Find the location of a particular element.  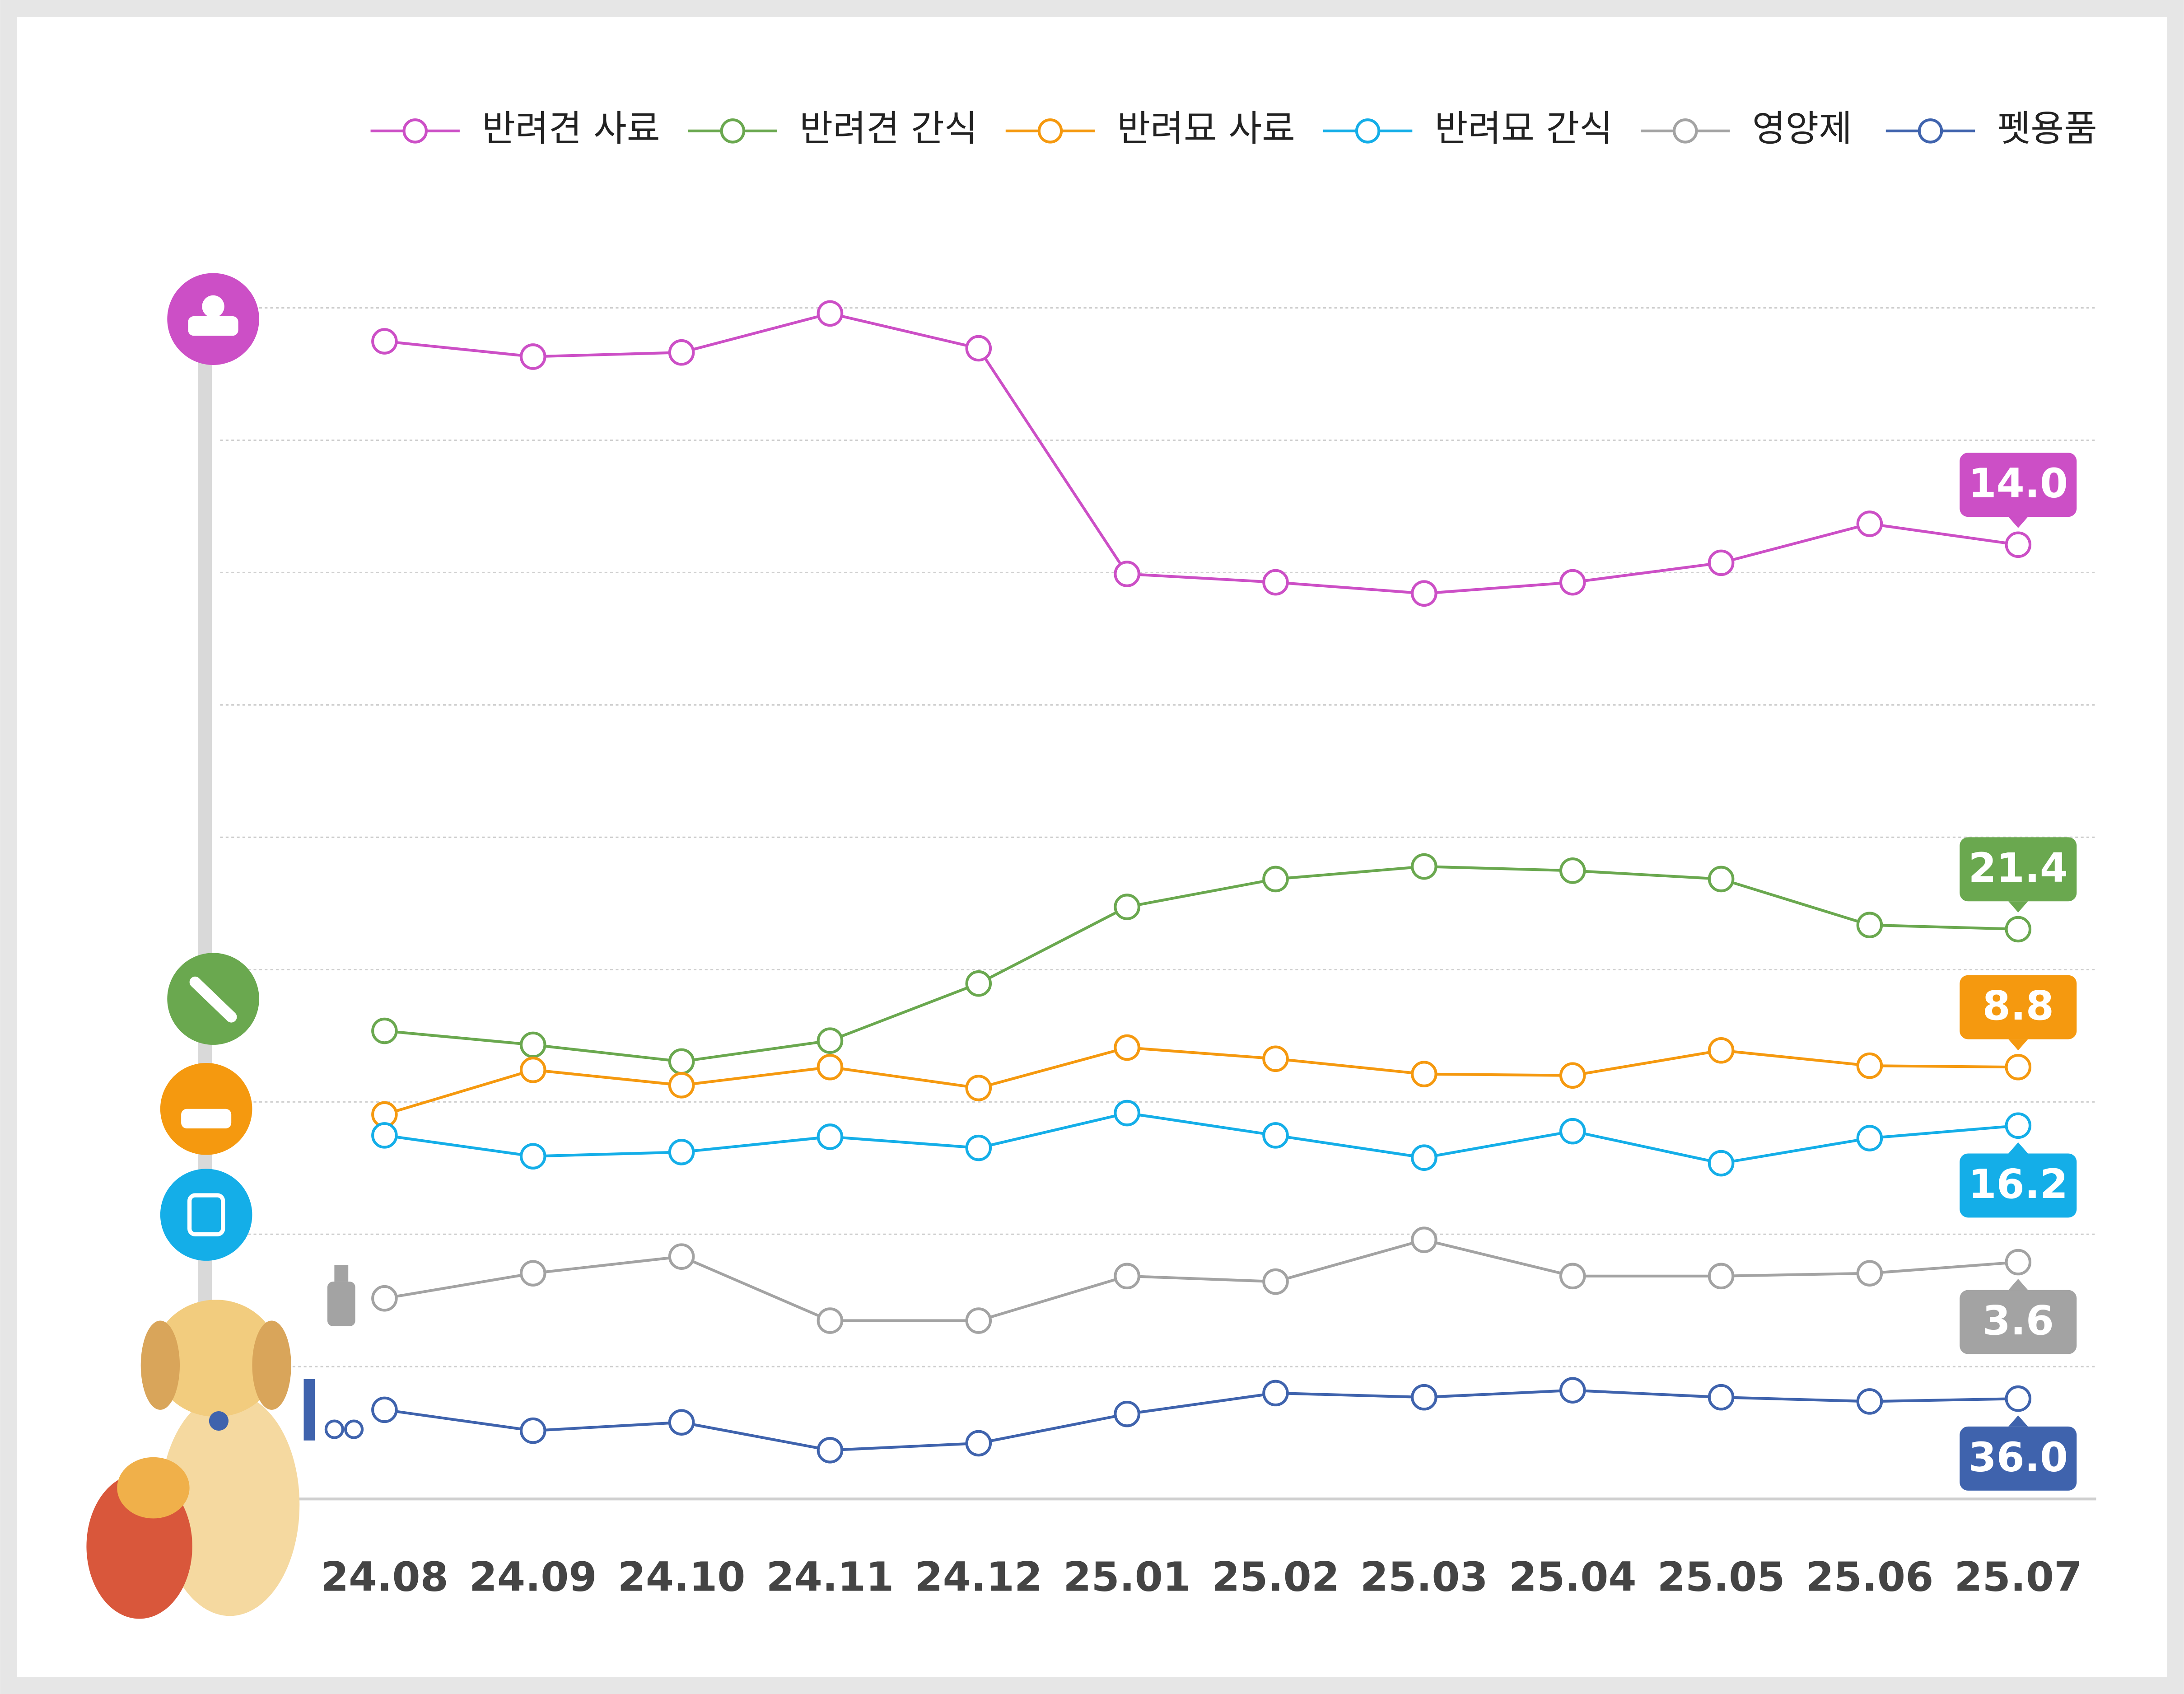

icon-cat-snack is located at coordinates (206, 1215).